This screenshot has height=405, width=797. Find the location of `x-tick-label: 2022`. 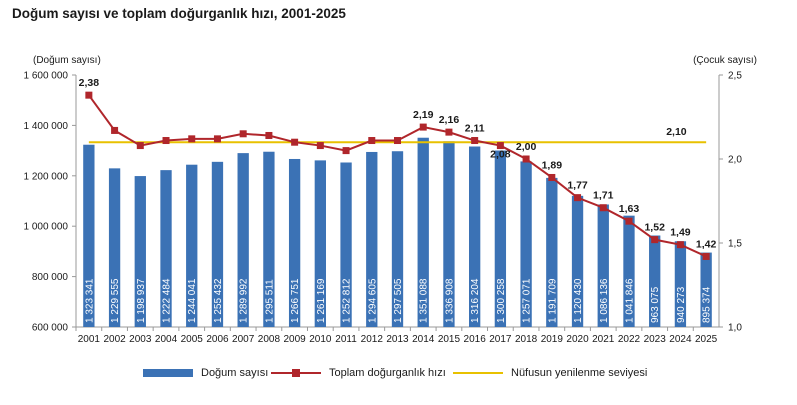

x-tick-label: 2022 is located at coordinates (629, 339).